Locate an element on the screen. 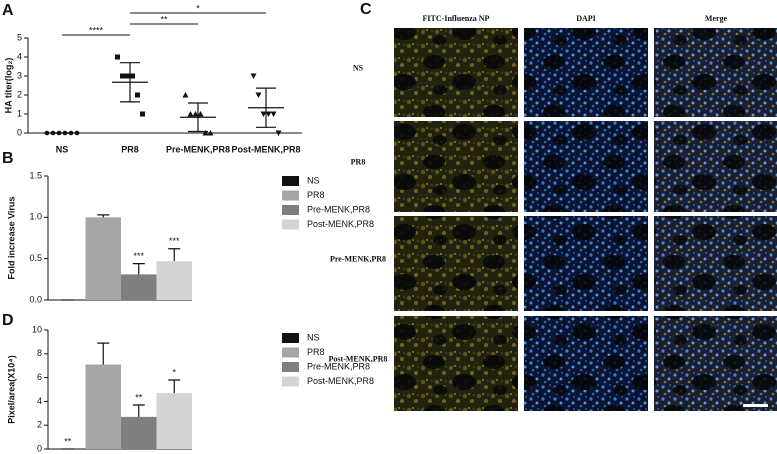 This screenshot has height=454, width=777. y-axis-label: Fold increase Virus is located at coordinates (11, 238).